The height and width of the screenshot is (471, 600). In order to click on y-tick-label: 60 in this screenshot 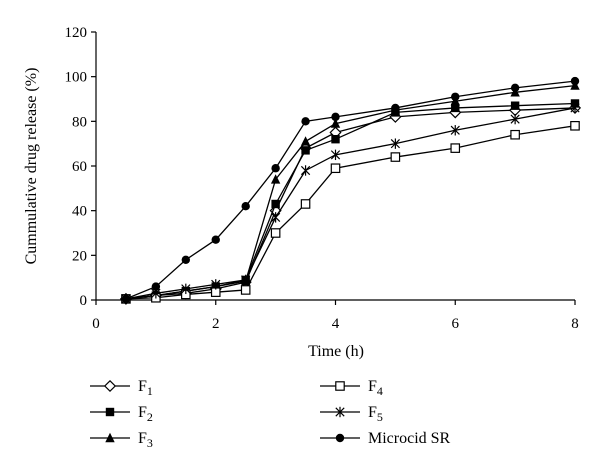, I will do `click(79, 167)`.